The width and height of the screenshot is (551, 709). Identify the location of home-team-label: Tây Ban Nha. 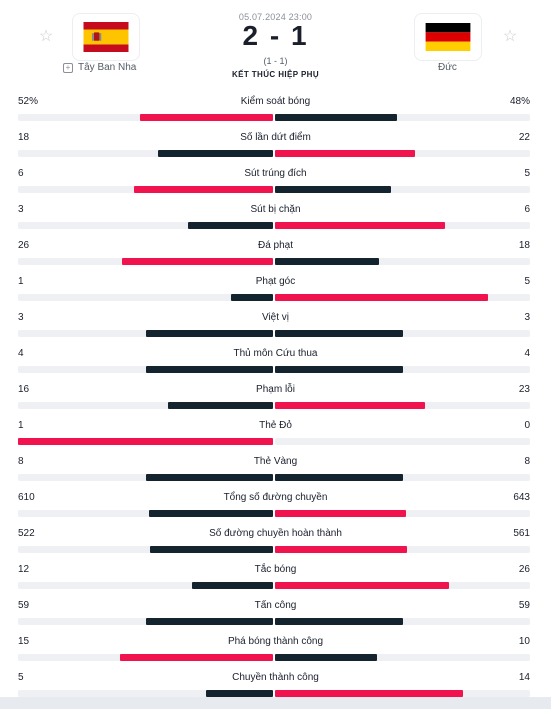
(107, 67).